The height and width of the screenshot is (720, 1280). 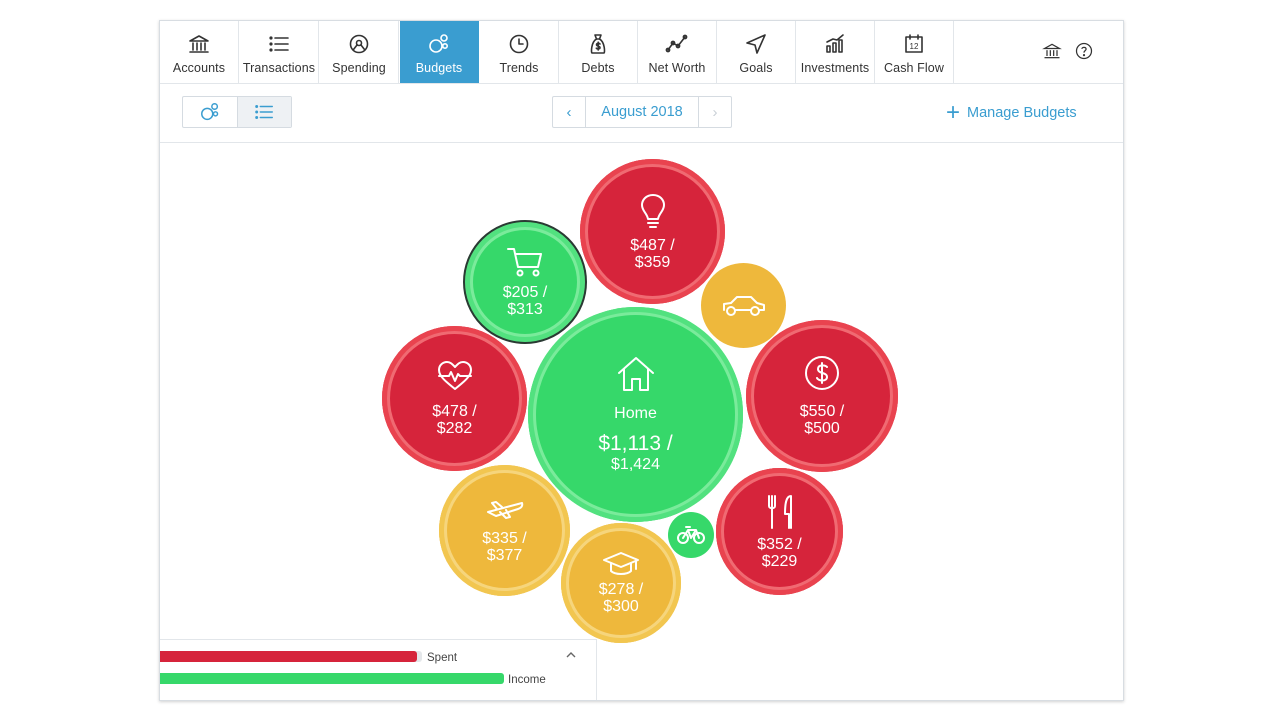 I want to click on budget-bubble-sports, so click(x=691, y=535).